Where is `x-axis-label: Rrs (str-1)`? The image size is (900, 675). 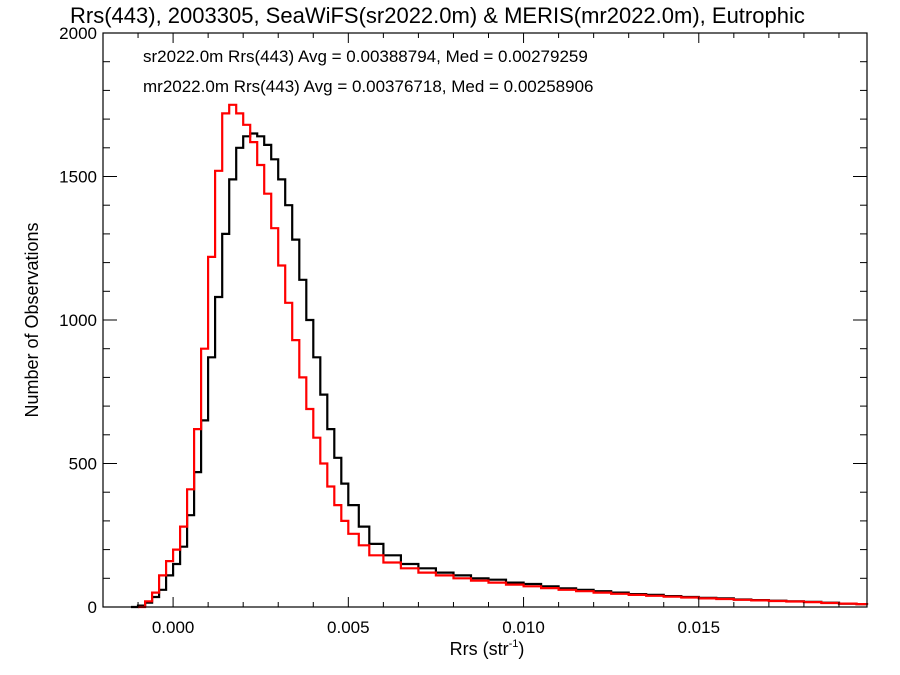
x-axis-label: Rrs (str-1) is located at coordinates (487, 648).